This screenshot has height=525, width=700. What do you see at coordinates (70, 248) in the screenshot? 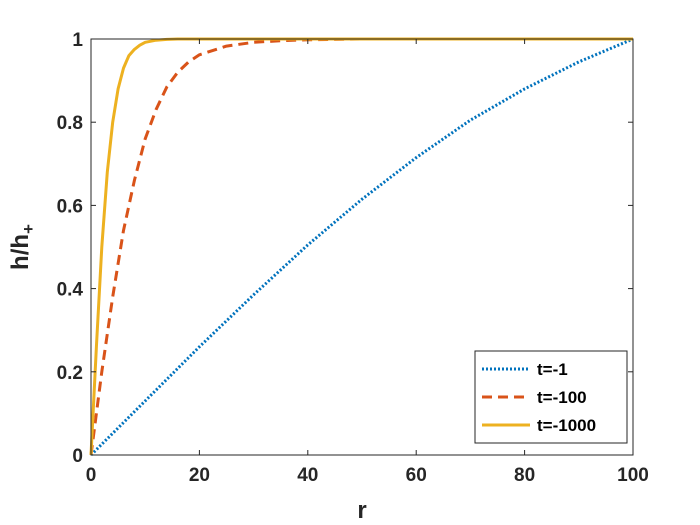
I see `y-tick-labels: 0 0.2 0.4 0.6 0.8 1` at bounding box center [70, 248].